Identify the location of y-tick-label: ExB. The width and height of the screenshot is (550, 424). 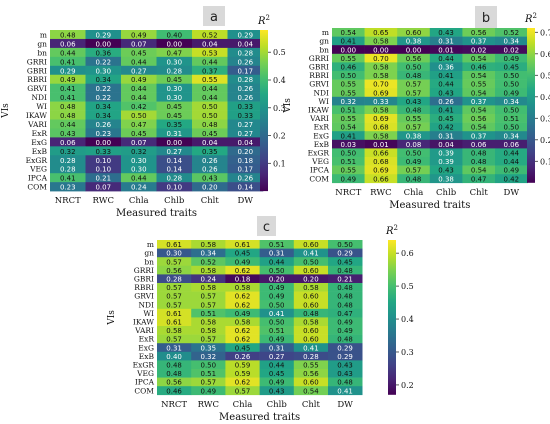
(147, 356).